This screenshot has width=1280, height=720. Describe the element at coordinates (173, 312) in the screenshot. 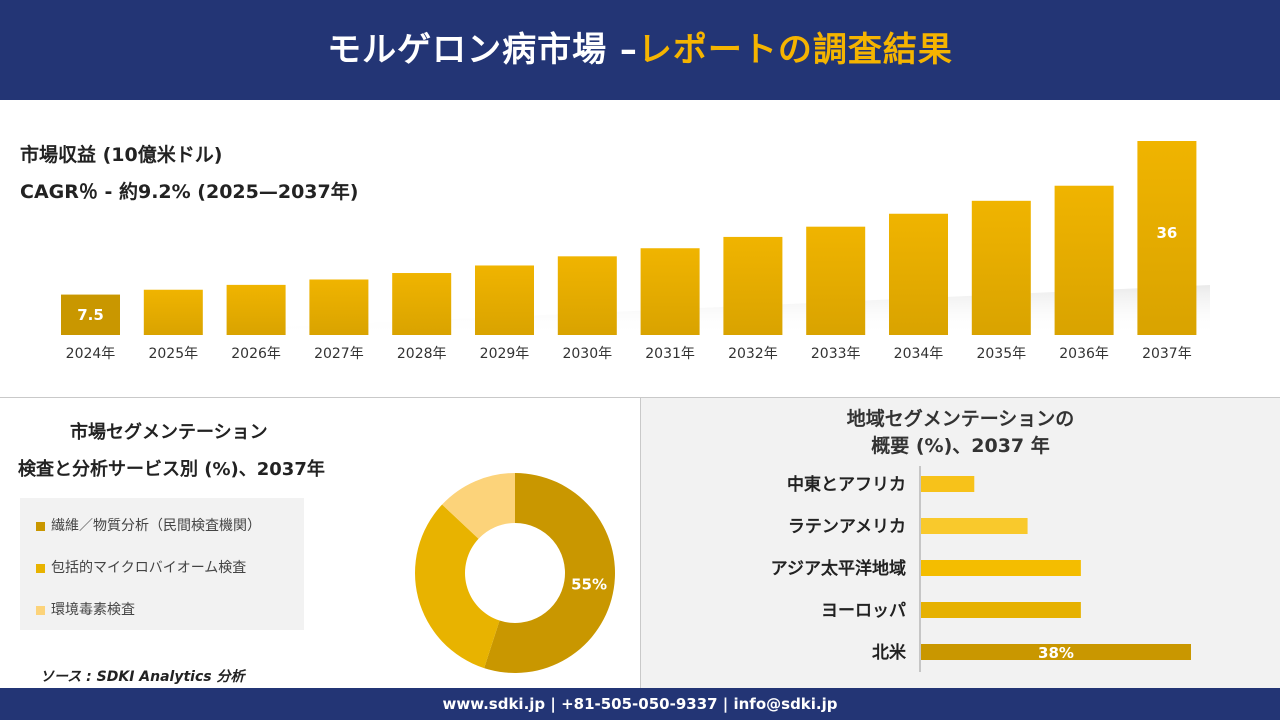

I see `bar-2025年` at that location.